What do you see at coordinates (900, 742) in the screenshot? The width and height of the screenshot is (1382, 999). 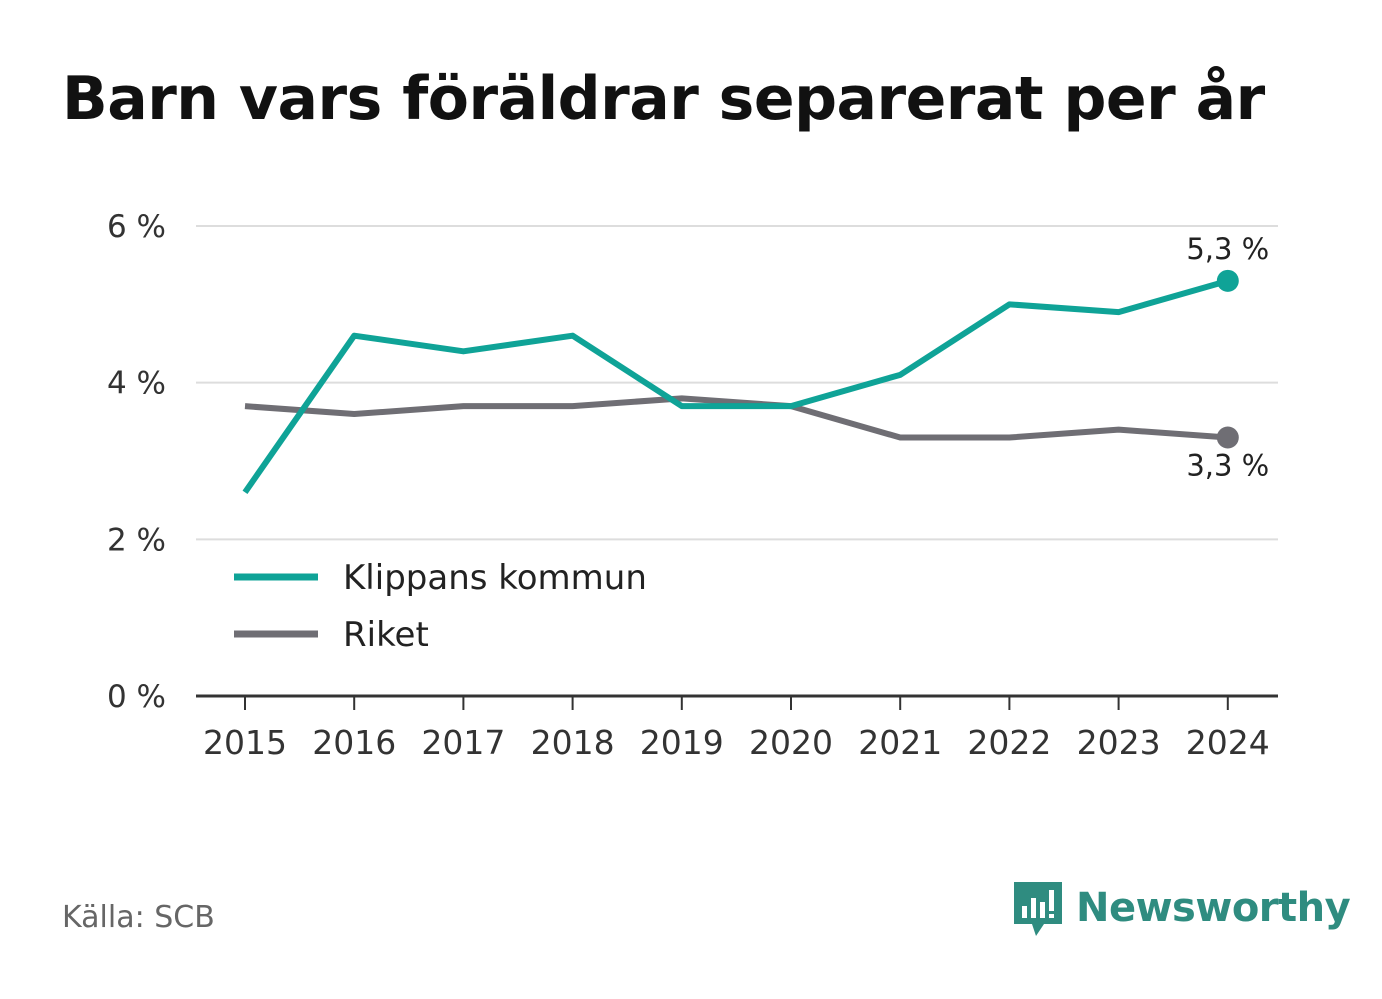 I see `x-tick-label: 2021` at bounding box center [900, 742].